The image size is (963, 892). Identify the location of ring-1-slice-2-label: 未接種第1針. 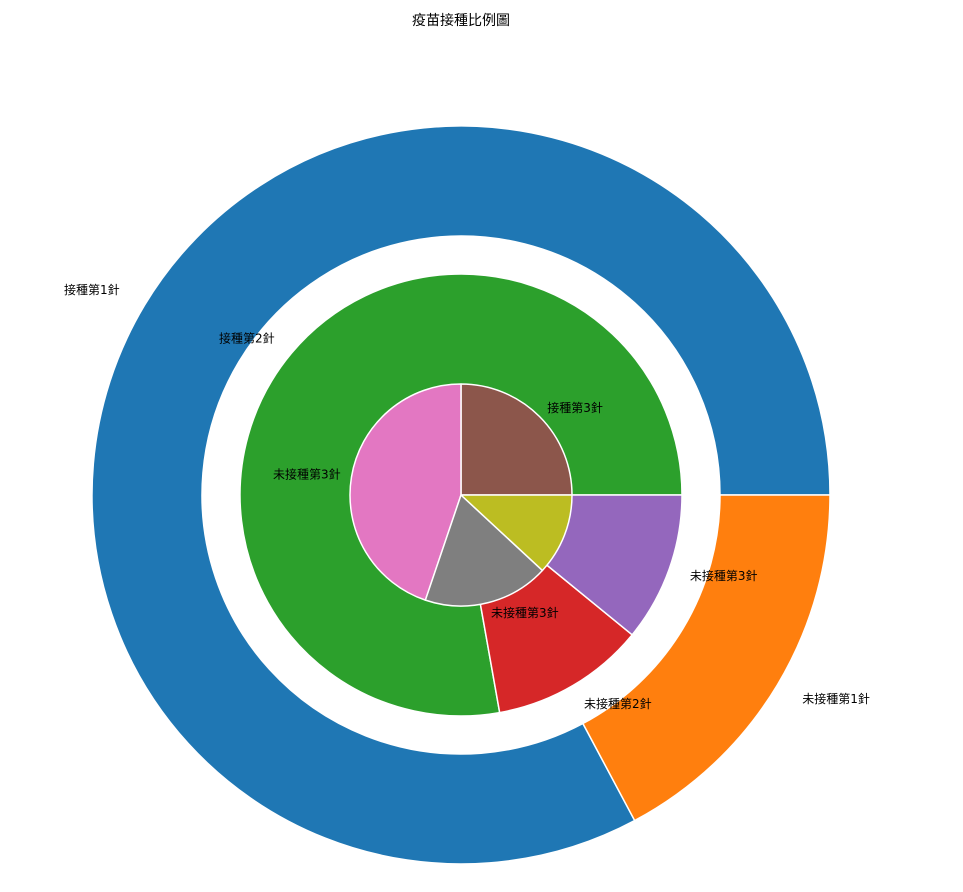
(836, 698).